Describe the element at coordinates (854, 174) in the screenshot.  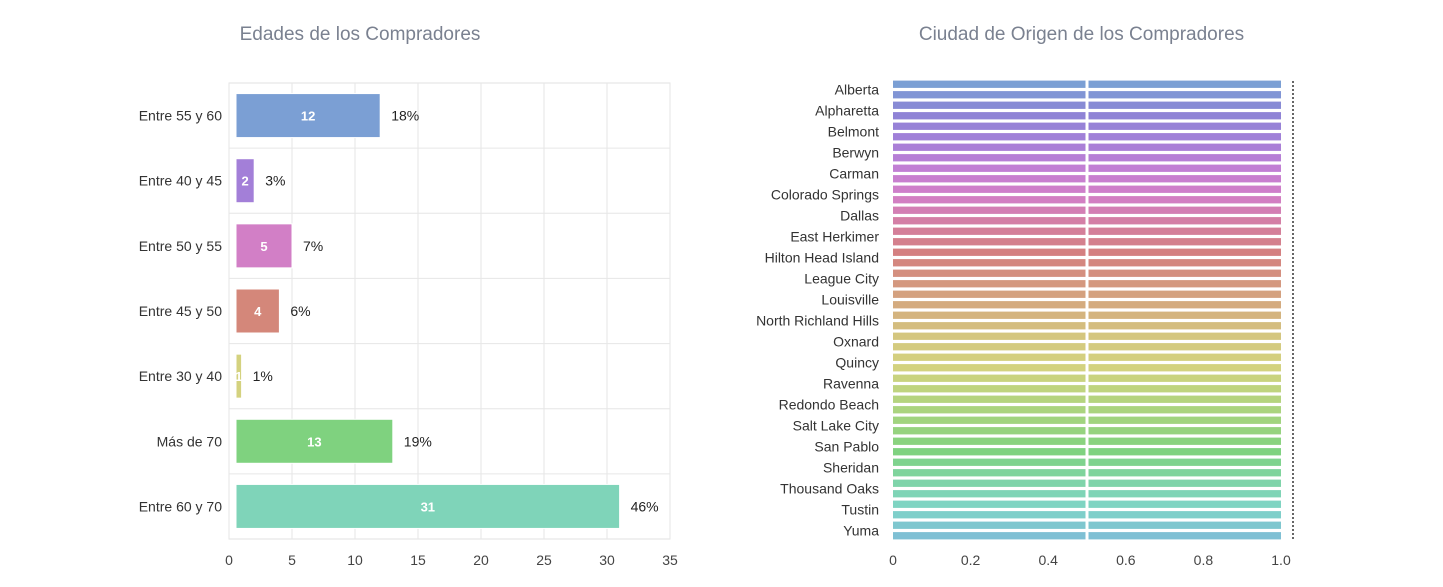
I see `cities-category-label: Carman` at that location.